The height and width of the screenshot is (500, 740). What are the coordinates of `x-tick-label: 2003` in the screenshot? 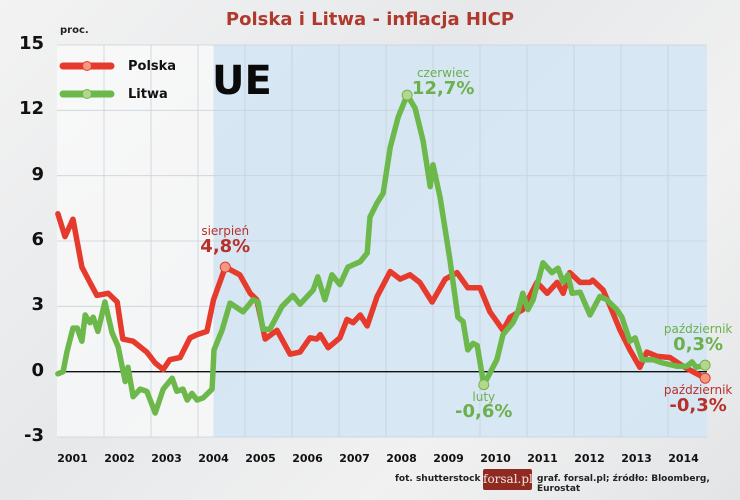 It's located at (166, 458).